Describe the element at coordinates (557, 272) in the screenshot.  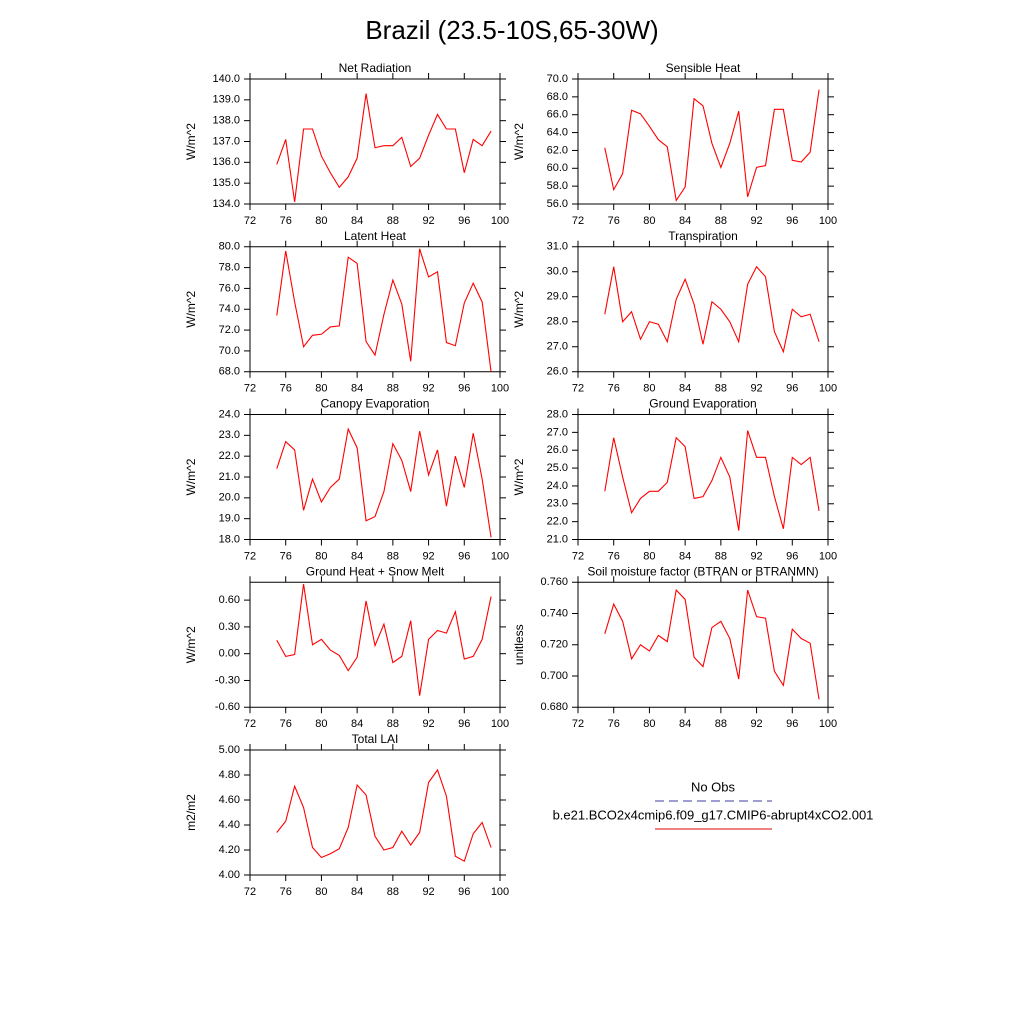
I see `y-tick-label: 30.0` at that location.